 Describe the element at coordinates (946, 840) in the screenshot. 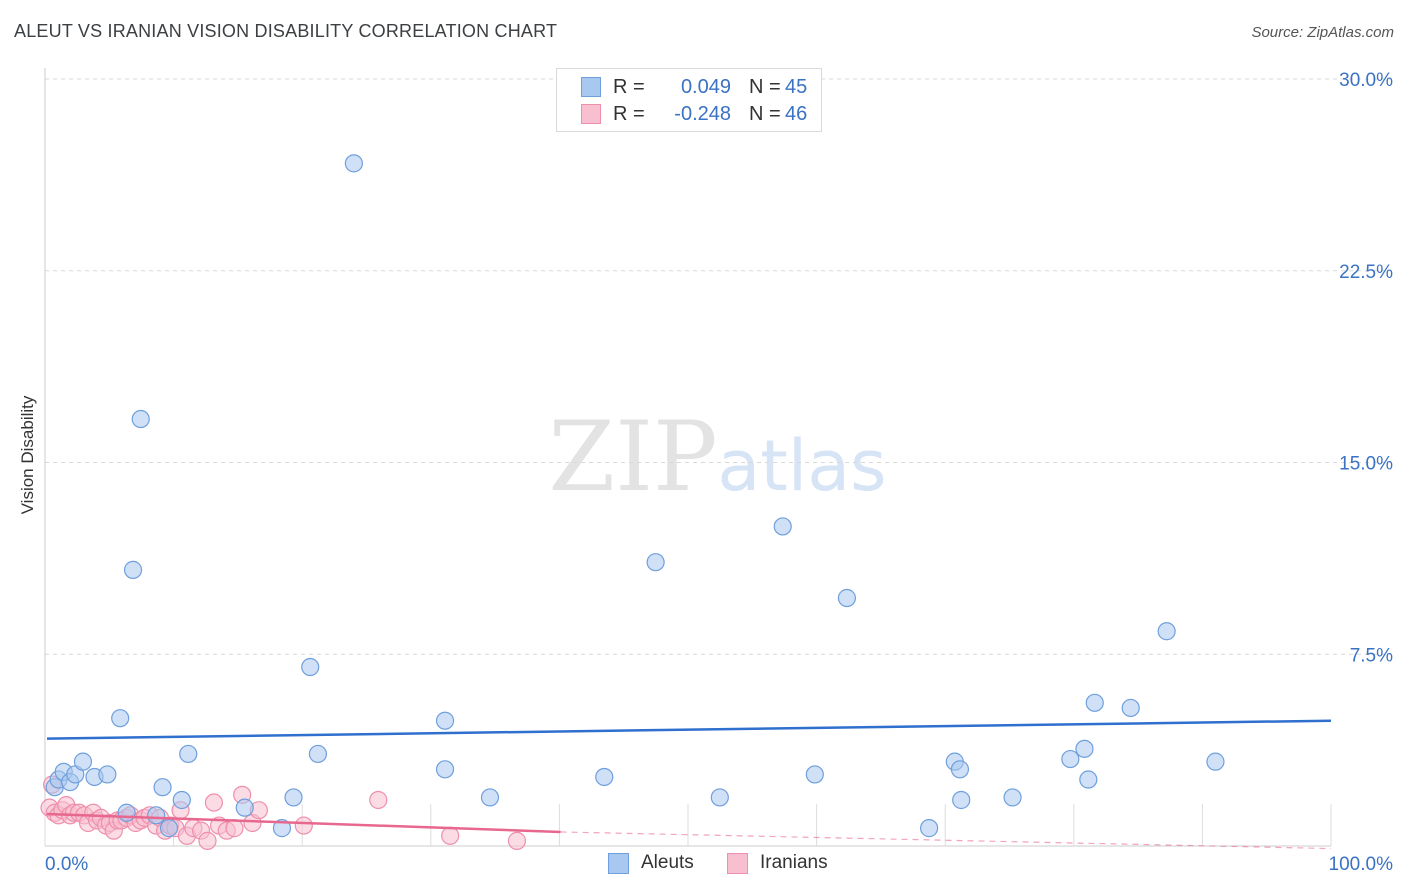

I see `iranians-trendline-extension` at that location.